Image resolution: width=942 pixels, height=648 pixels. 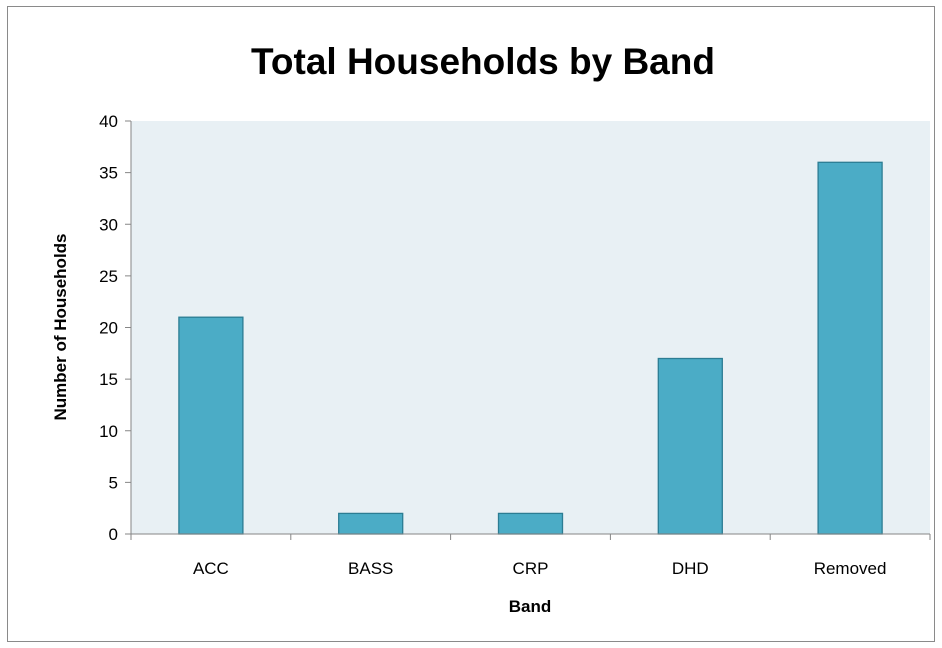 What do you see at coordinates (108, 276) in the screenshot?
I see `y-tick-label: 25` at bounding box center [108, 276].